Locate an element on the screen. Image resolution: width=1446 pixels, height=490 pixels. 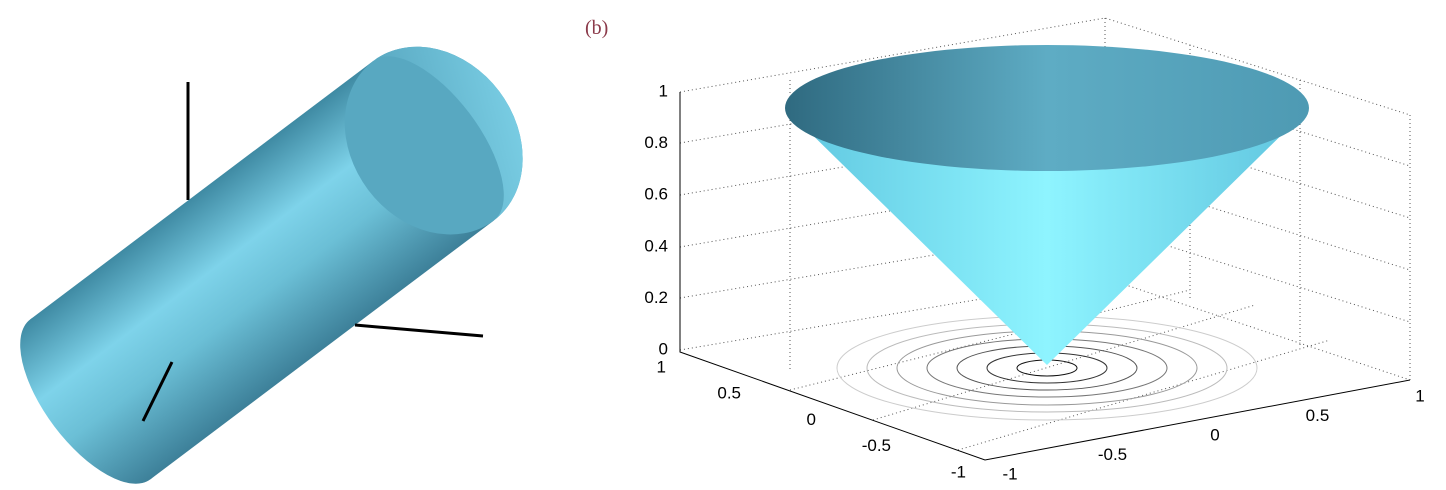
x-tick-label: 0 is located at coordinates (1214, 434).